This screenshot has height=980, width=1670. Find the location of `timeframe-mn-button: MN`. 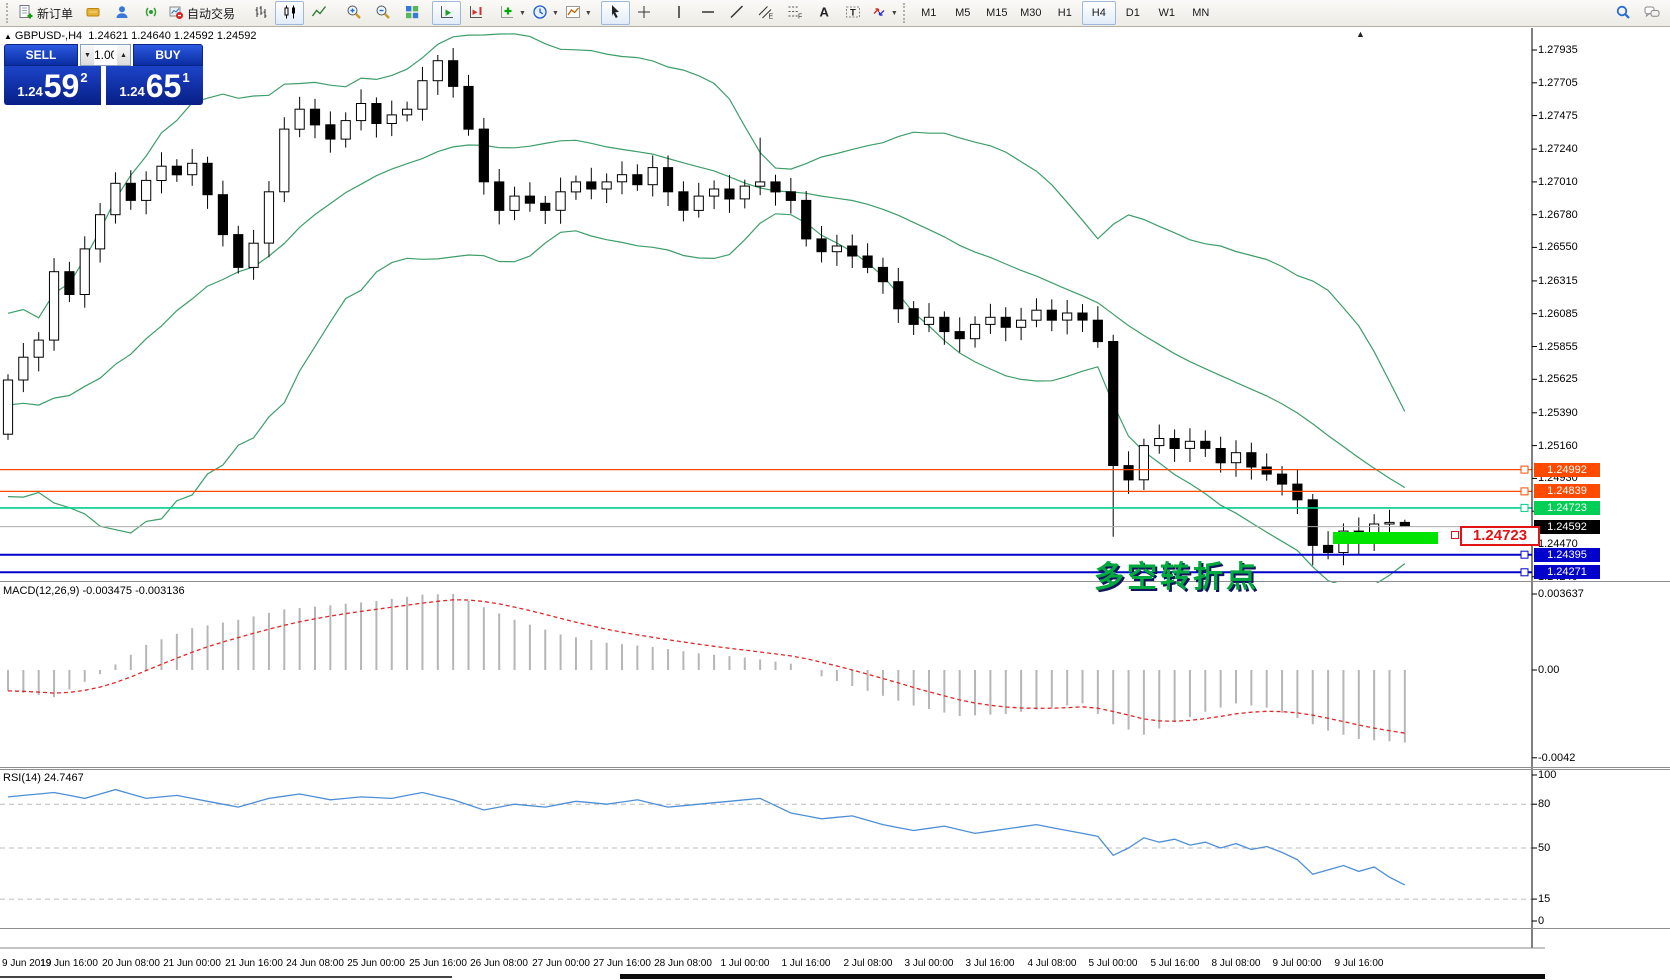

timeframe-mn-button: MN is located at coordinates (1201, 13).